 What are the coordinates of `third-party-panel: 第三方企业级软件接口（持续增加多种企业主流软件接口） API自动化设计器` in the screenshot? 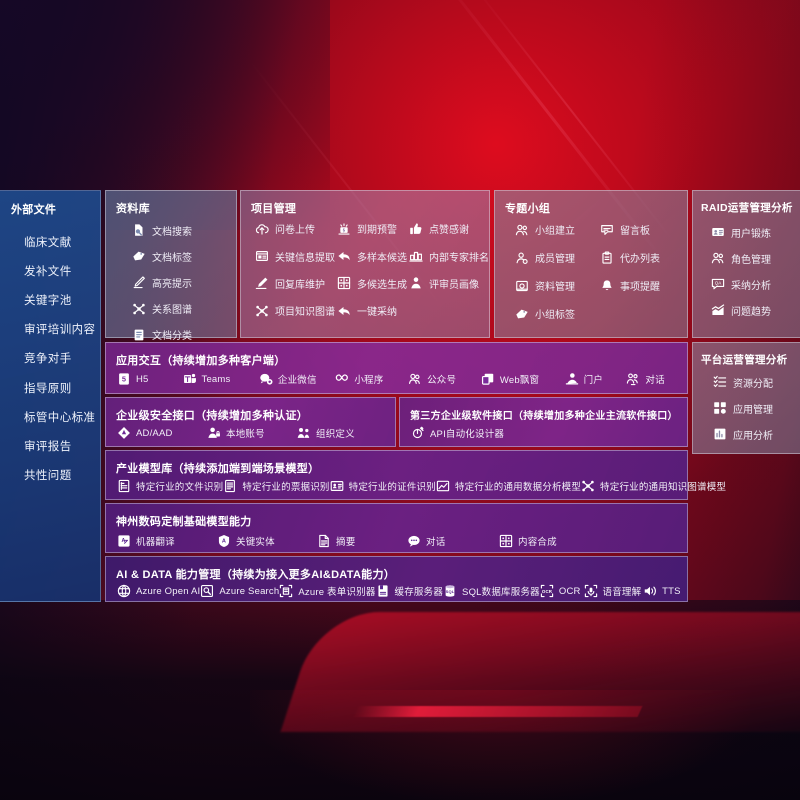 It's located at (543, 422).